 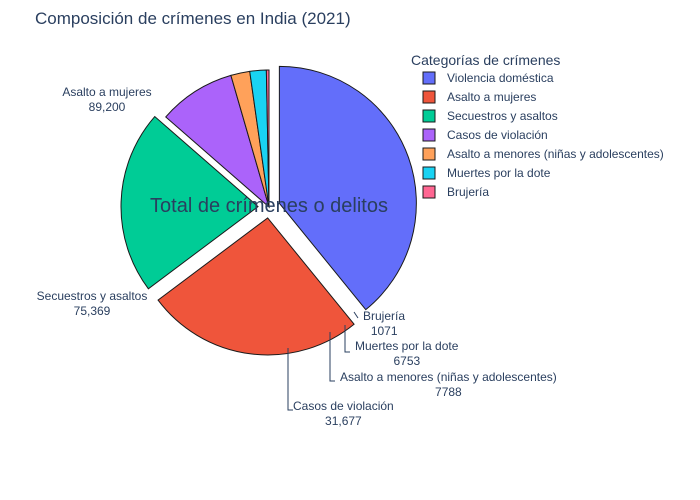 What do you see at coordinates (343, 421) in the screenshot?
I see `slice-label-value: 31,677` at bounding box center [343, 421].